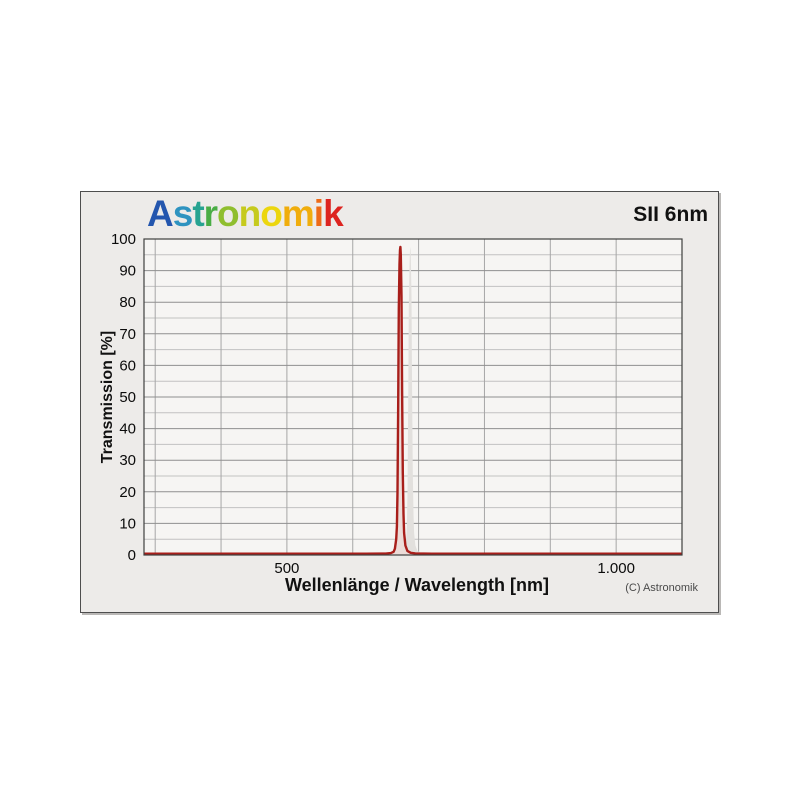  What do you see at coordinates (417, 585) in the screenshot?
I see `x-axis-title: Wellenlänge / Wavelength [nm]` at bounding box center [417, 585].